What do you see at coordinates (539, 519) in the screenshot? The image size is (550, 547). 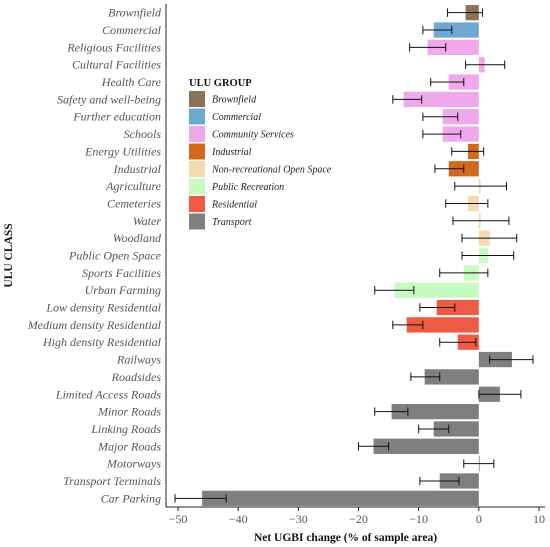 I see `x-tick-label: 10` at bounding box center [539, 519].